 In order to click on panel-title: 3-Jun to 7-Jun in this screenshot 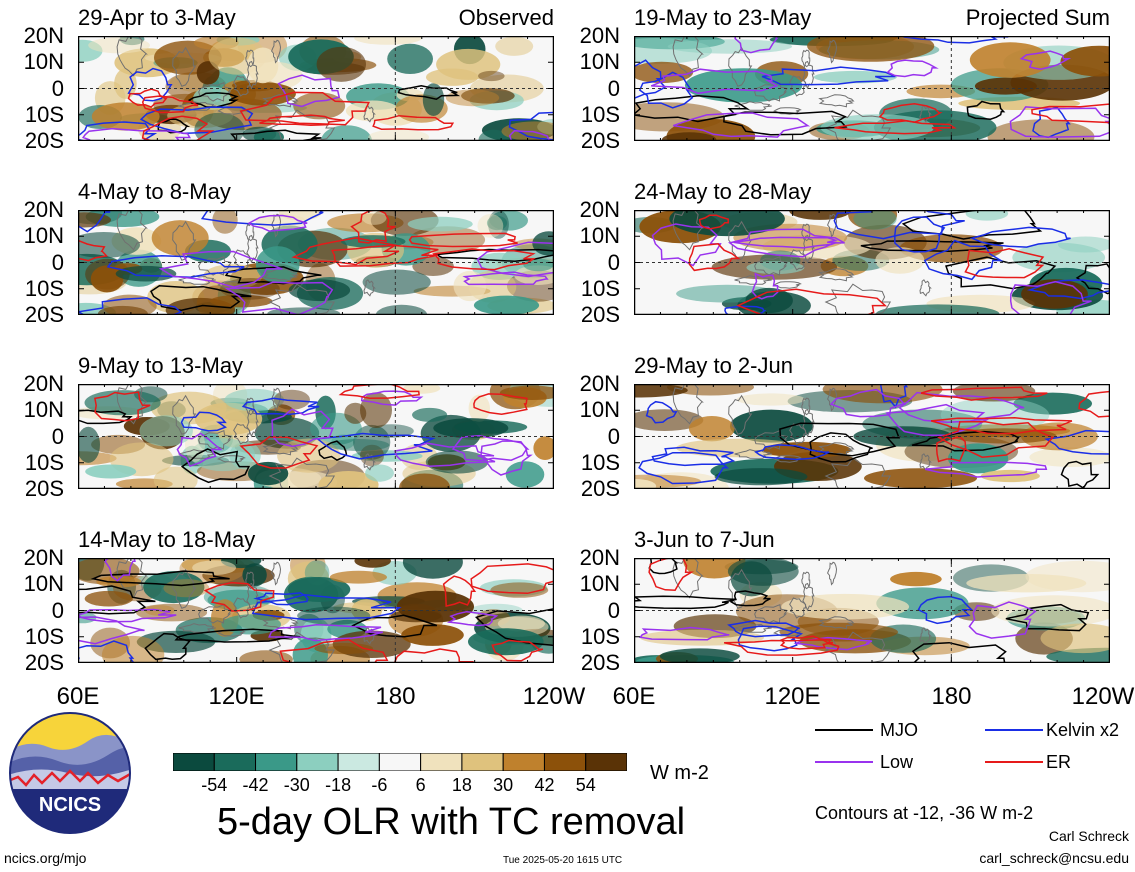, I will do `click(704, 539)`.